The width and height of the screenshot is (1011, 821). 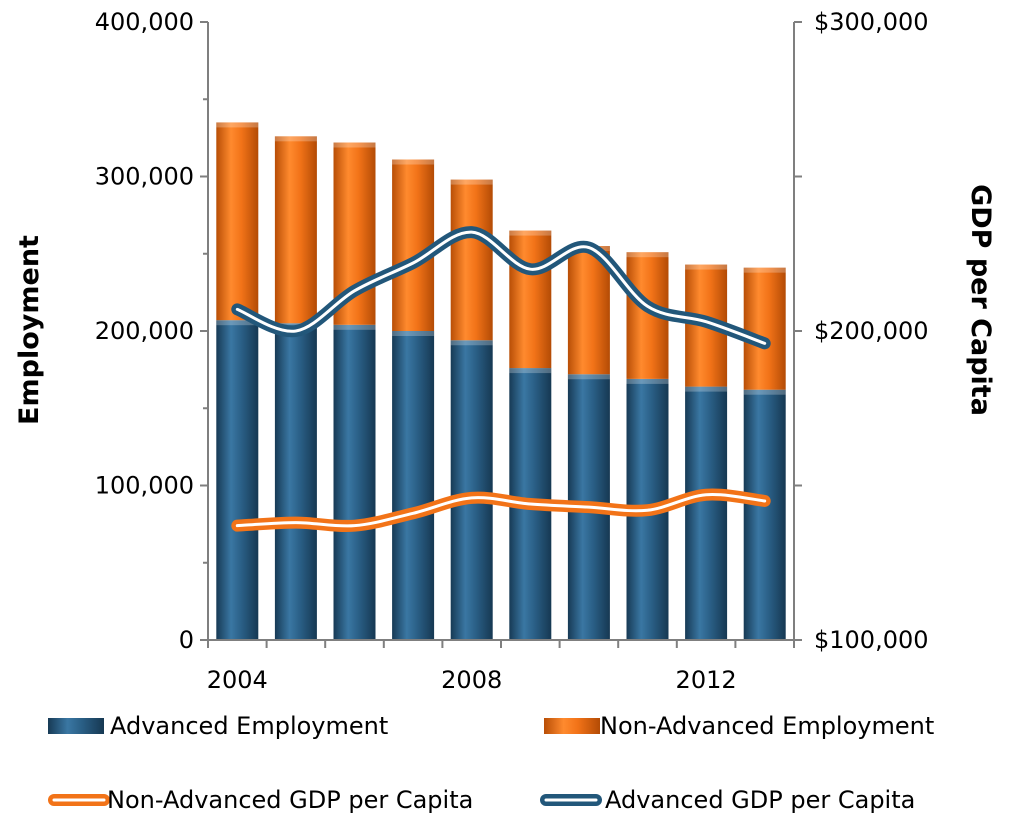 What do you see at coordinates (572, 726) in the screenshot?
I see `legend-swatch-non-advanced-employment` at bounding box center [572, 726].